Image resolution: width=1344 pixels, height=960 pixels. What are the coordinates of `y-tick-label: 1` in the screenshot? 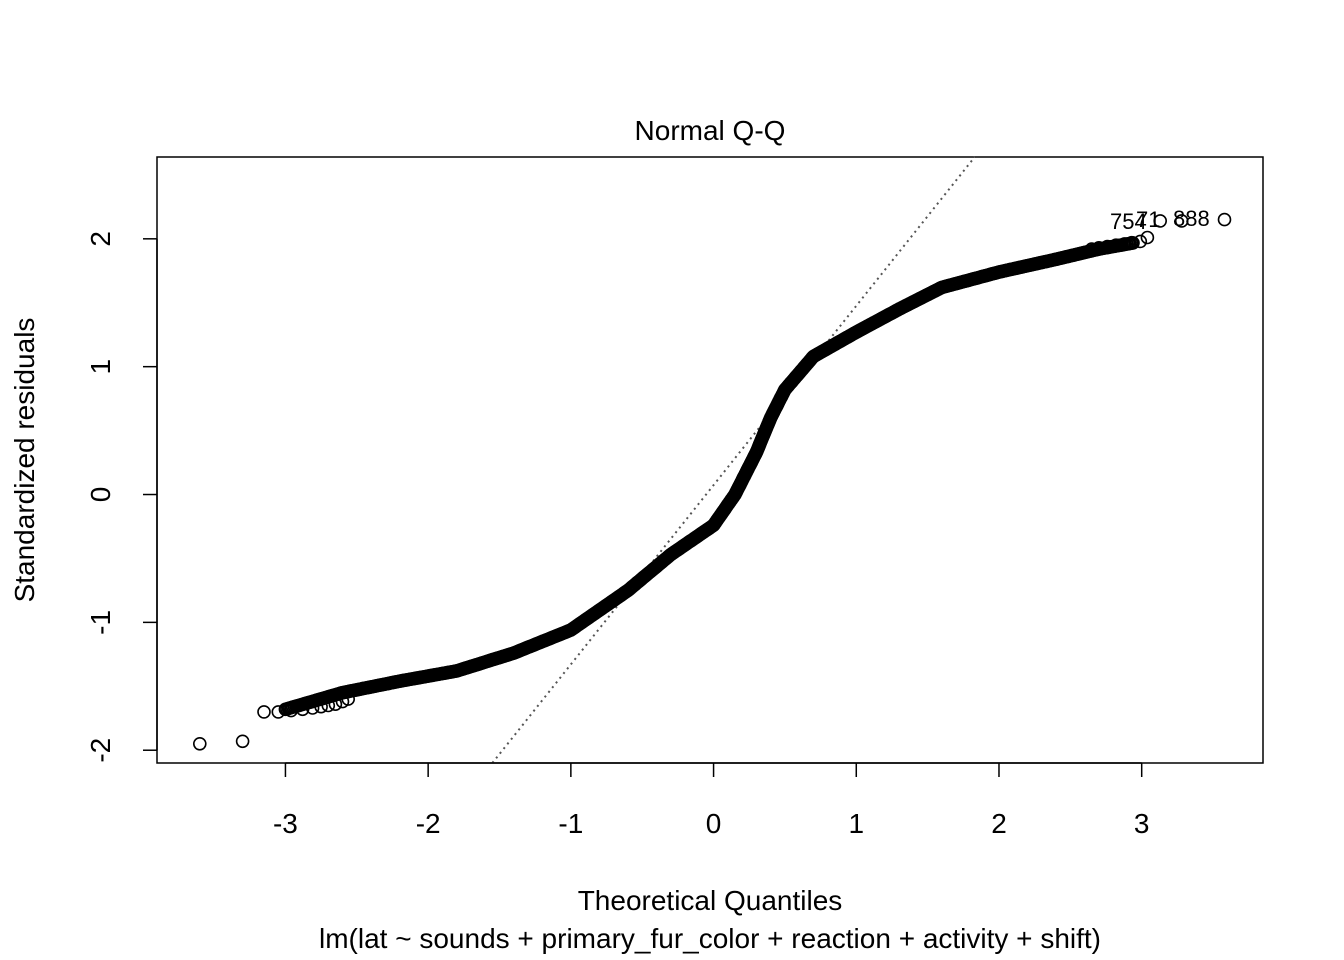 It's located at (100, 367).